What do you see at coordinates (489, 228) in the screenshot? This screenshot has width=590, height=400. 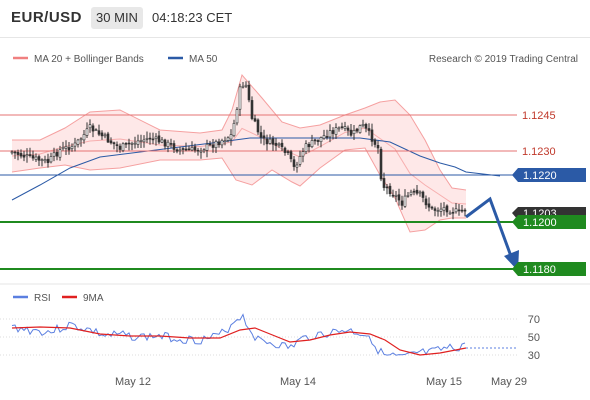 I see `forecast-path` at bounding box center [489, 228].